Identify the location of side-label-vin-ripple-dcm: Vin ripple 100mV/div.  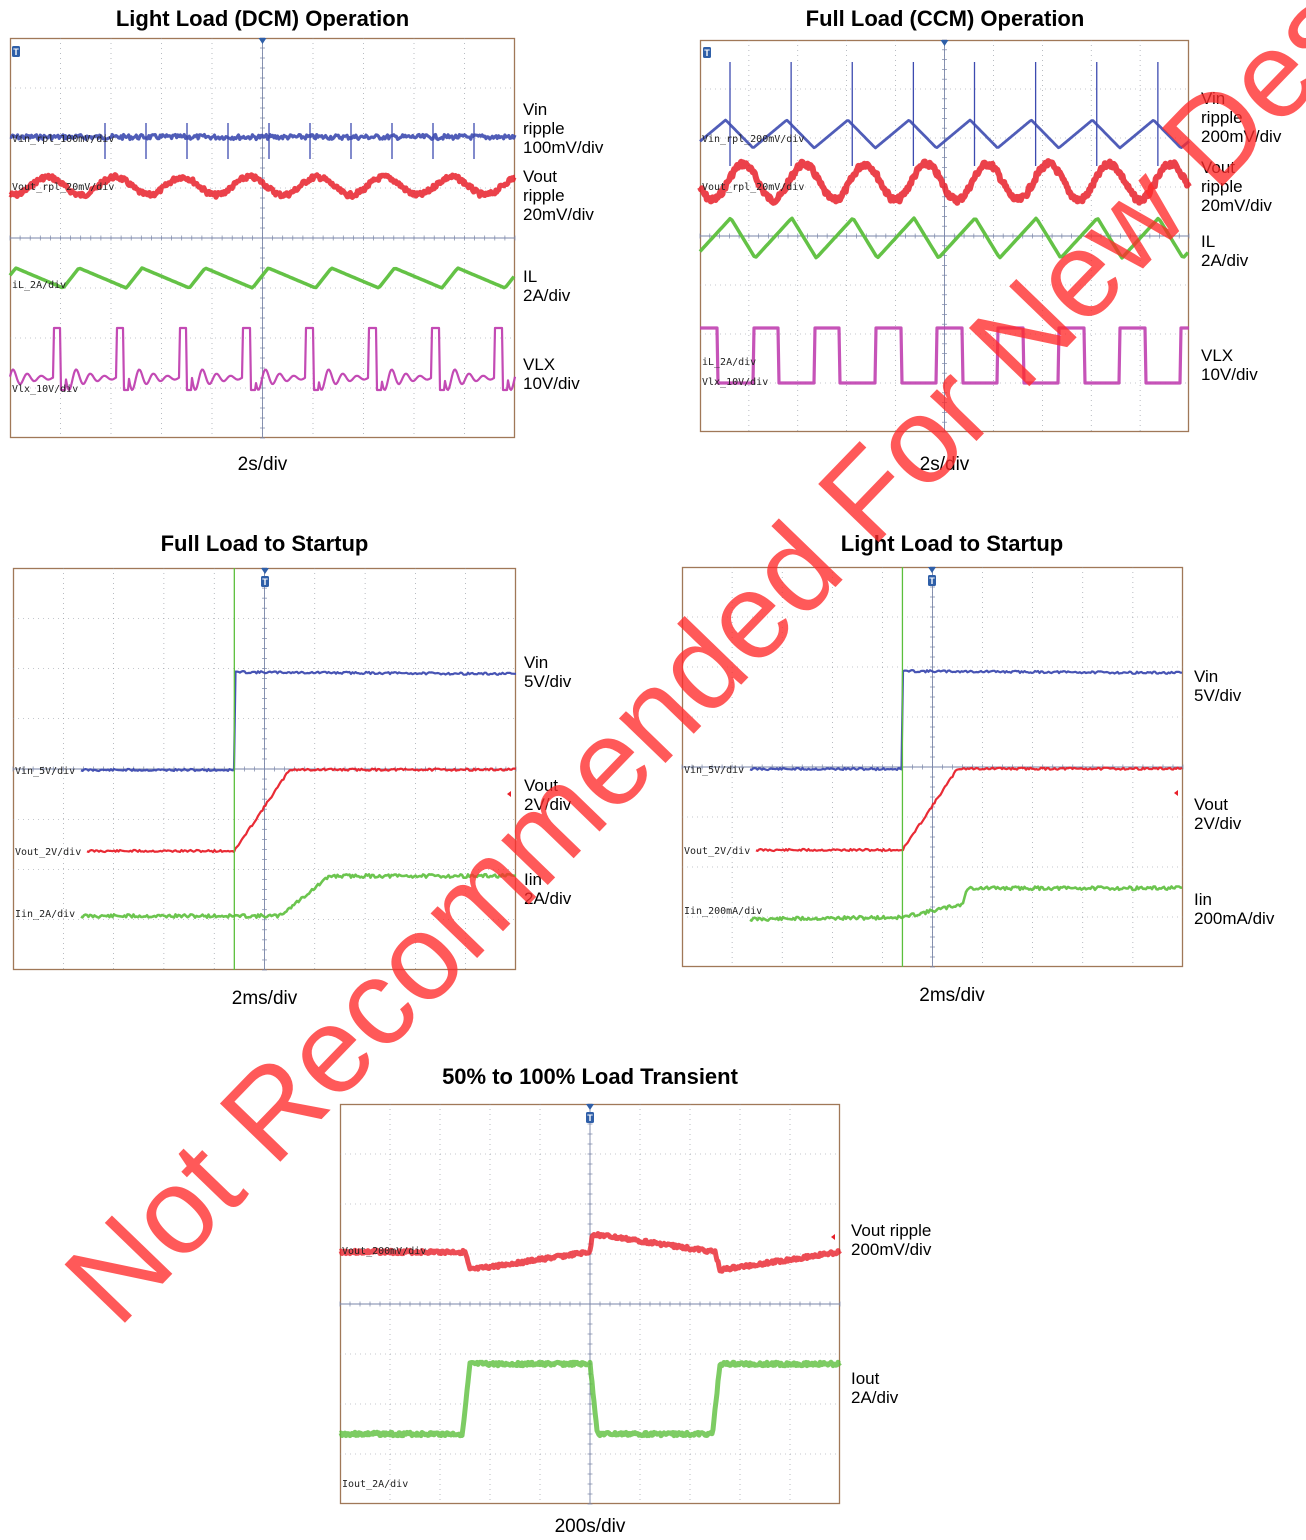
(563, 128).